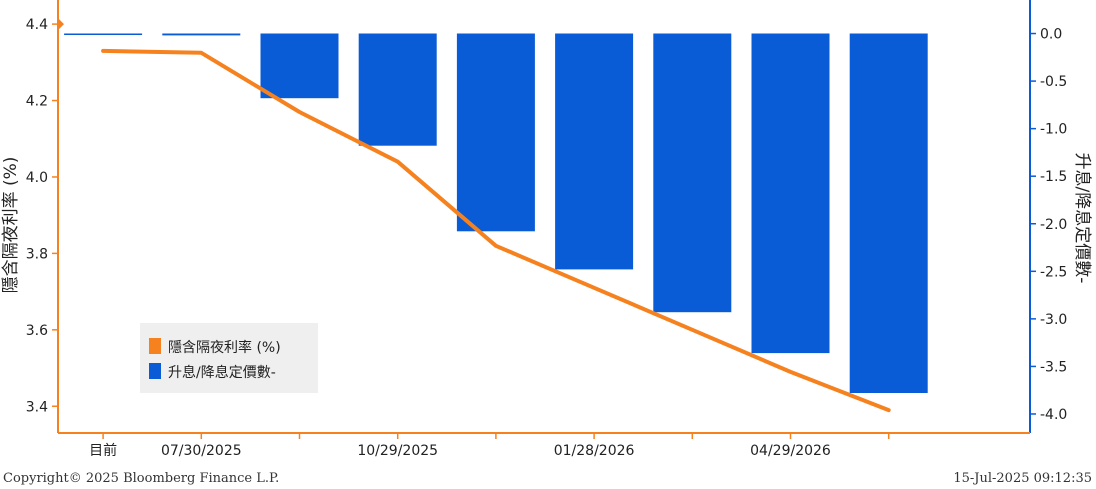  Describe the element at coordinates (397, 451) in the screenshot. I see `bottom-tick-label-3: 10/29/2025` at that location.